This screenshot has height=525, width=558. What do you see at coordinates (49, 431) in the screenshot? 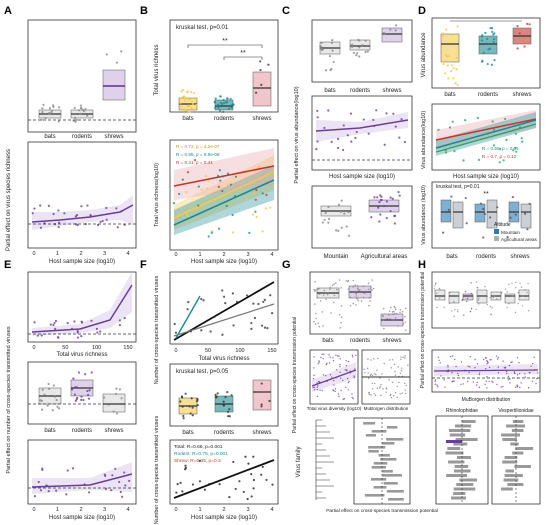
I see `e-middle-cat: bats` at bounding box center [49, 431].